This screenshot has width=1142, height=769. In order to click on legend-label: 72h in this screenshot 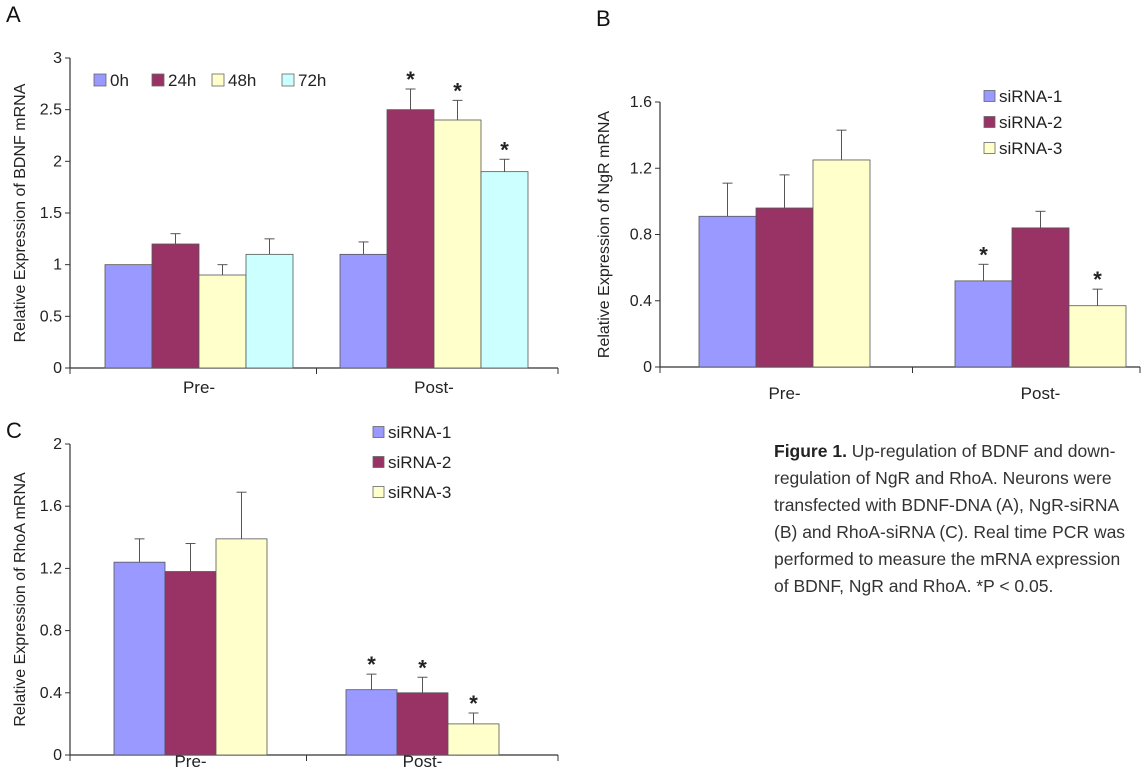, I will do `click(312, 80)`.